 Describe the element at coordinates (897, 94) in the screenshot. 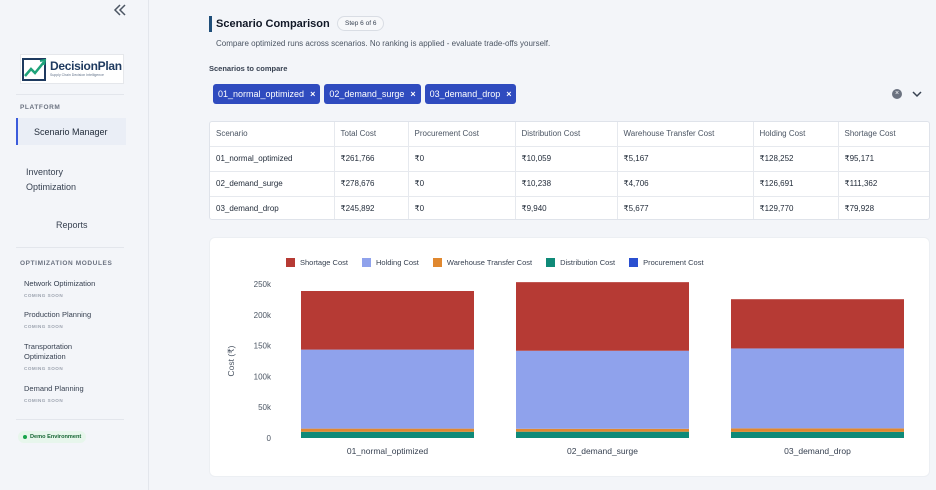

I see `clear-all-icon: ×` at that location.